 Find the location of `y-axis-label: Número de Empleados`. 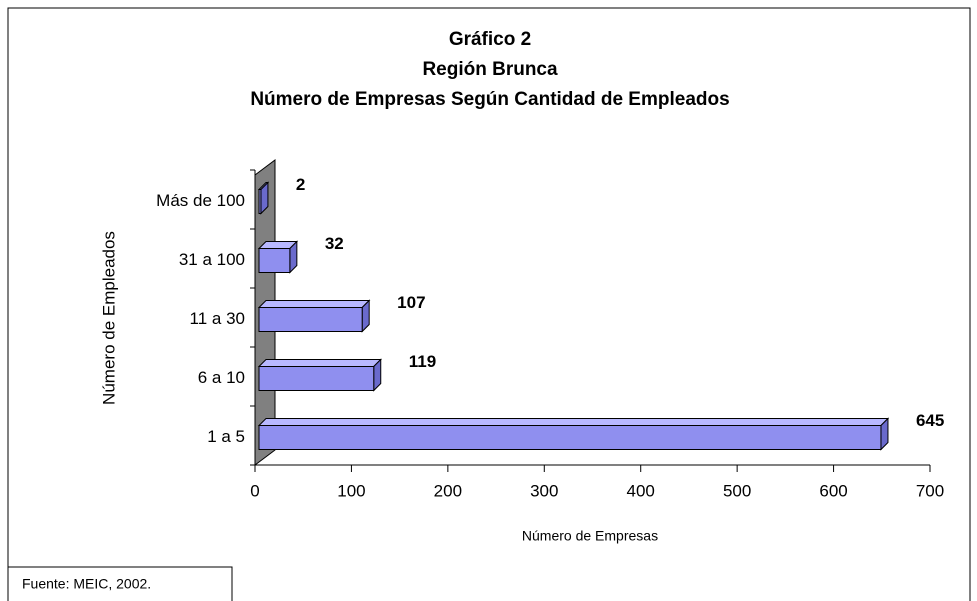

y-axis-label: Número de Empleados is located at coordinates (108, 318).